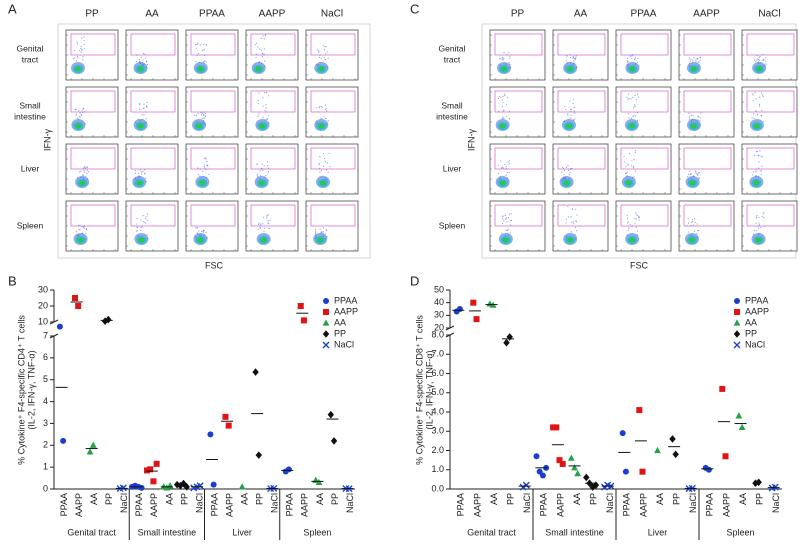  Describe the element at coordinates (527, 503) in the screenshot. I see `x-tick-label: NaCl` at that location.